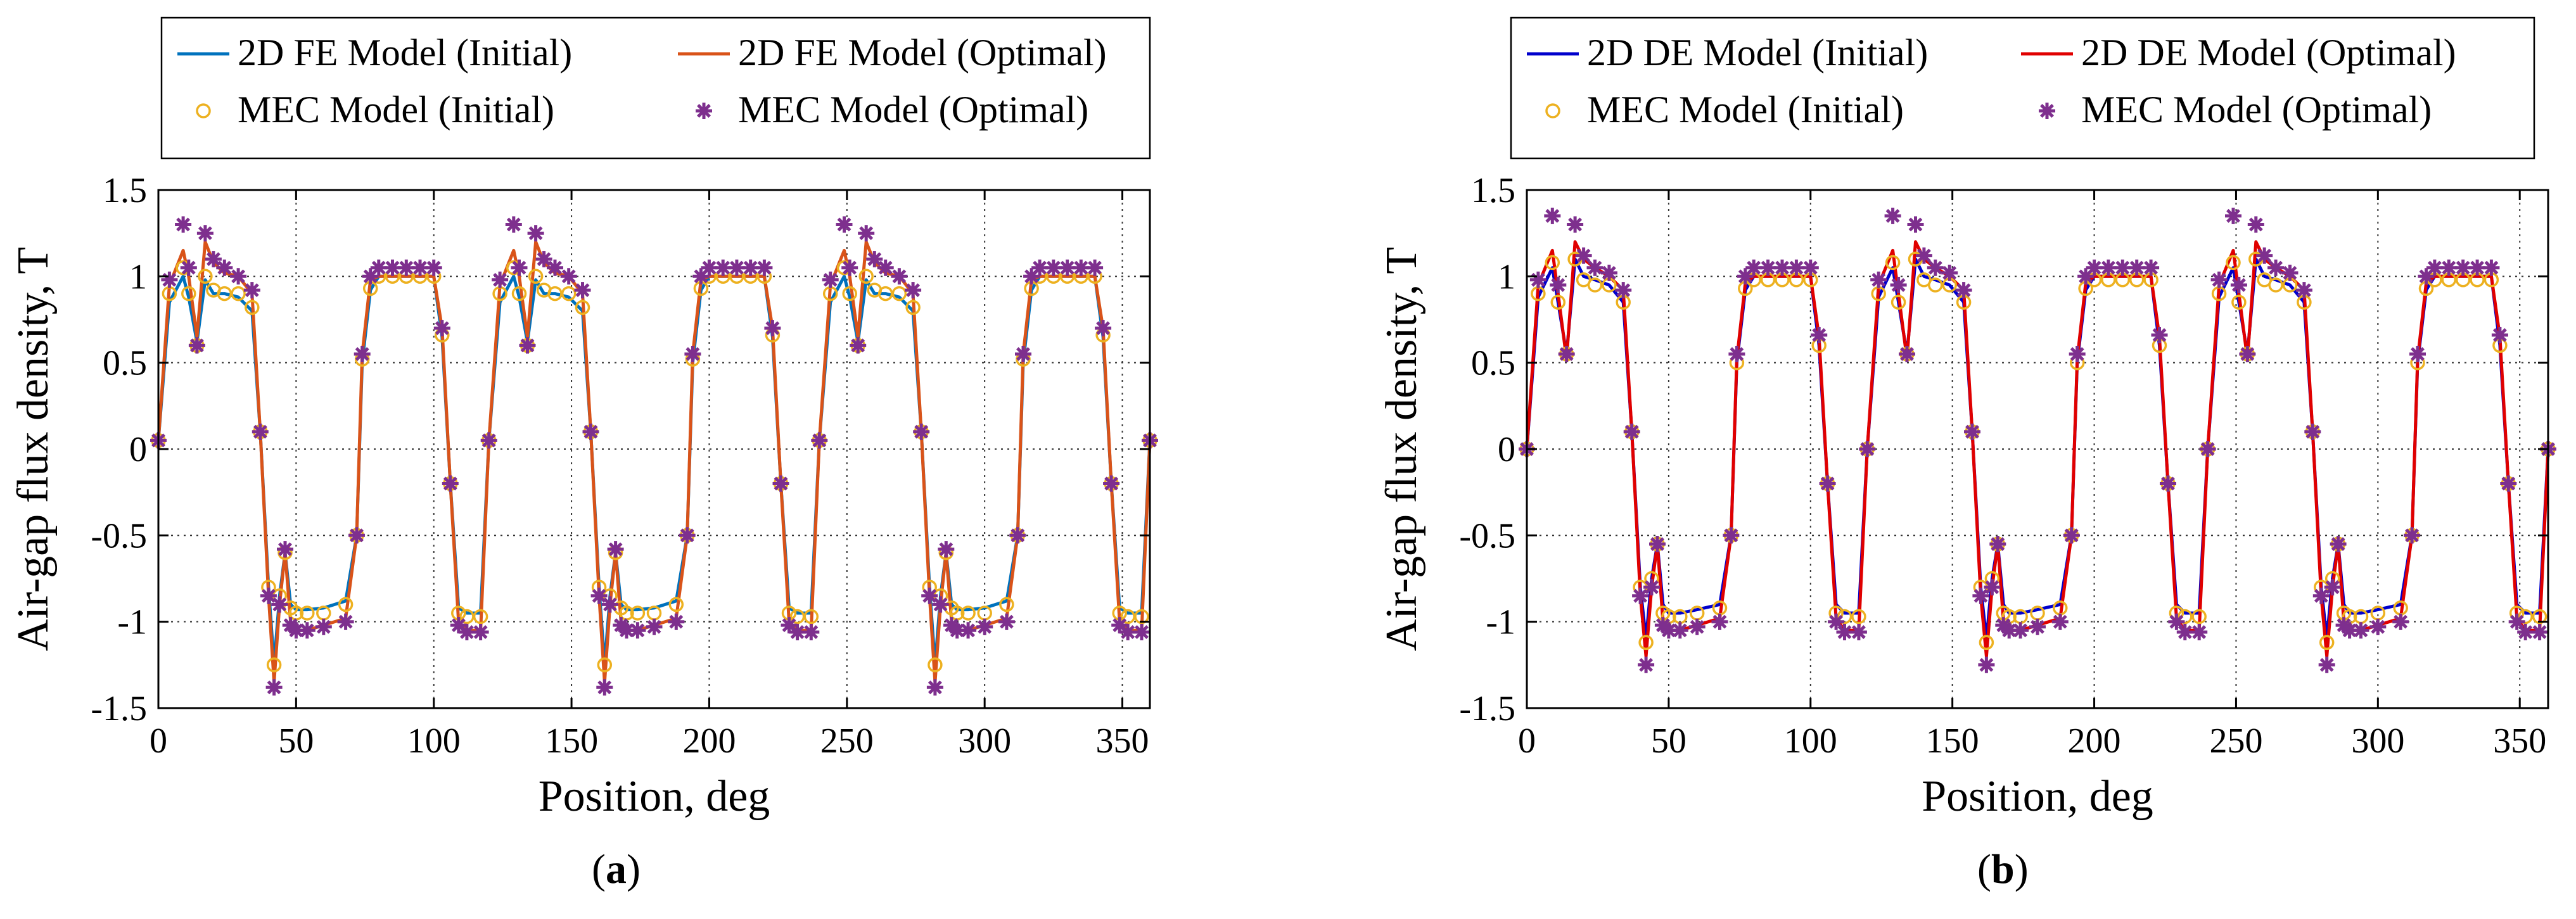 The height and width of the screenshot is (919, 2576). I want to click on y-tick-label: -1.5, so click(119, 708).